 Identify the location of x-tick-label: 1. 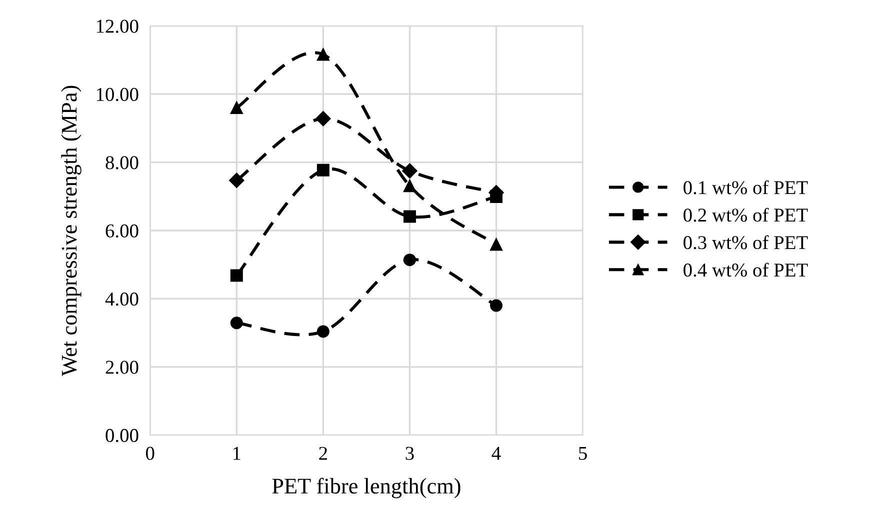
(236, 453).